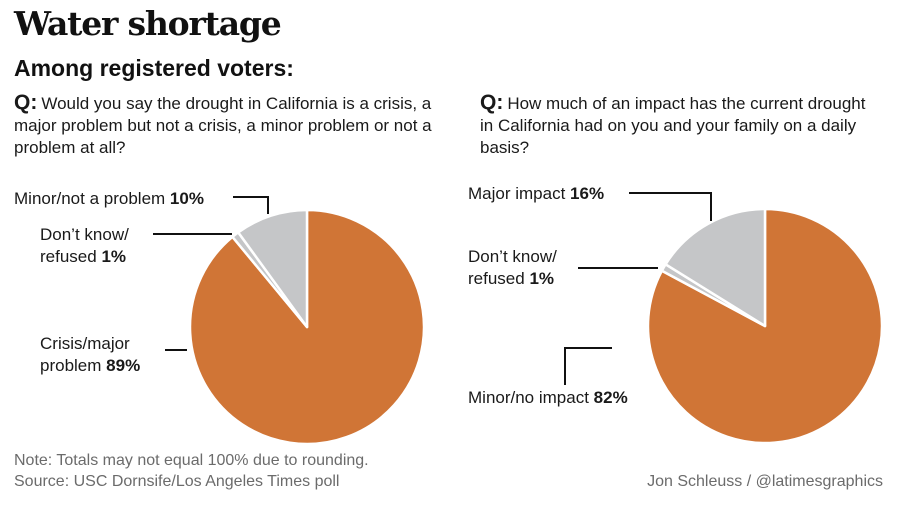 This screenshot has height=506, width=900. What do you see at coordinates (85, 343) in the screenshot?
I see `slice-label-text: Crisis/major` at bounding box center [85, 343].